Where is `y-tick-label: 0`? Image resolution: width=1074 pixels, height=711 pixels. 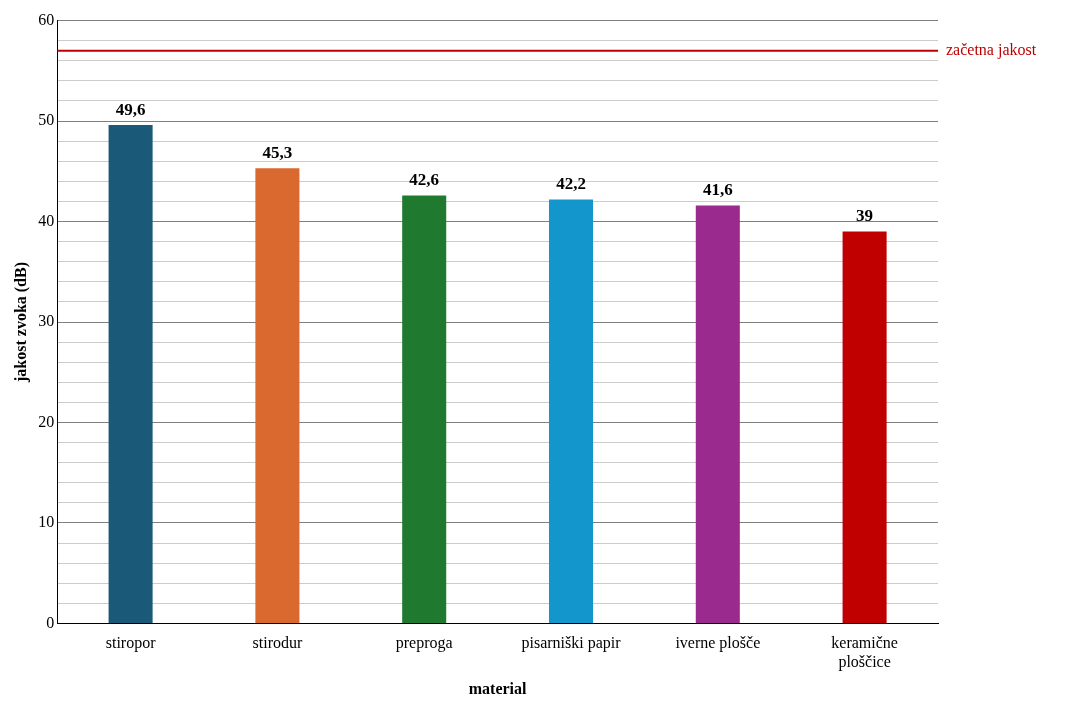 y-tick-label: 0 is located at coordinates (50, 622).